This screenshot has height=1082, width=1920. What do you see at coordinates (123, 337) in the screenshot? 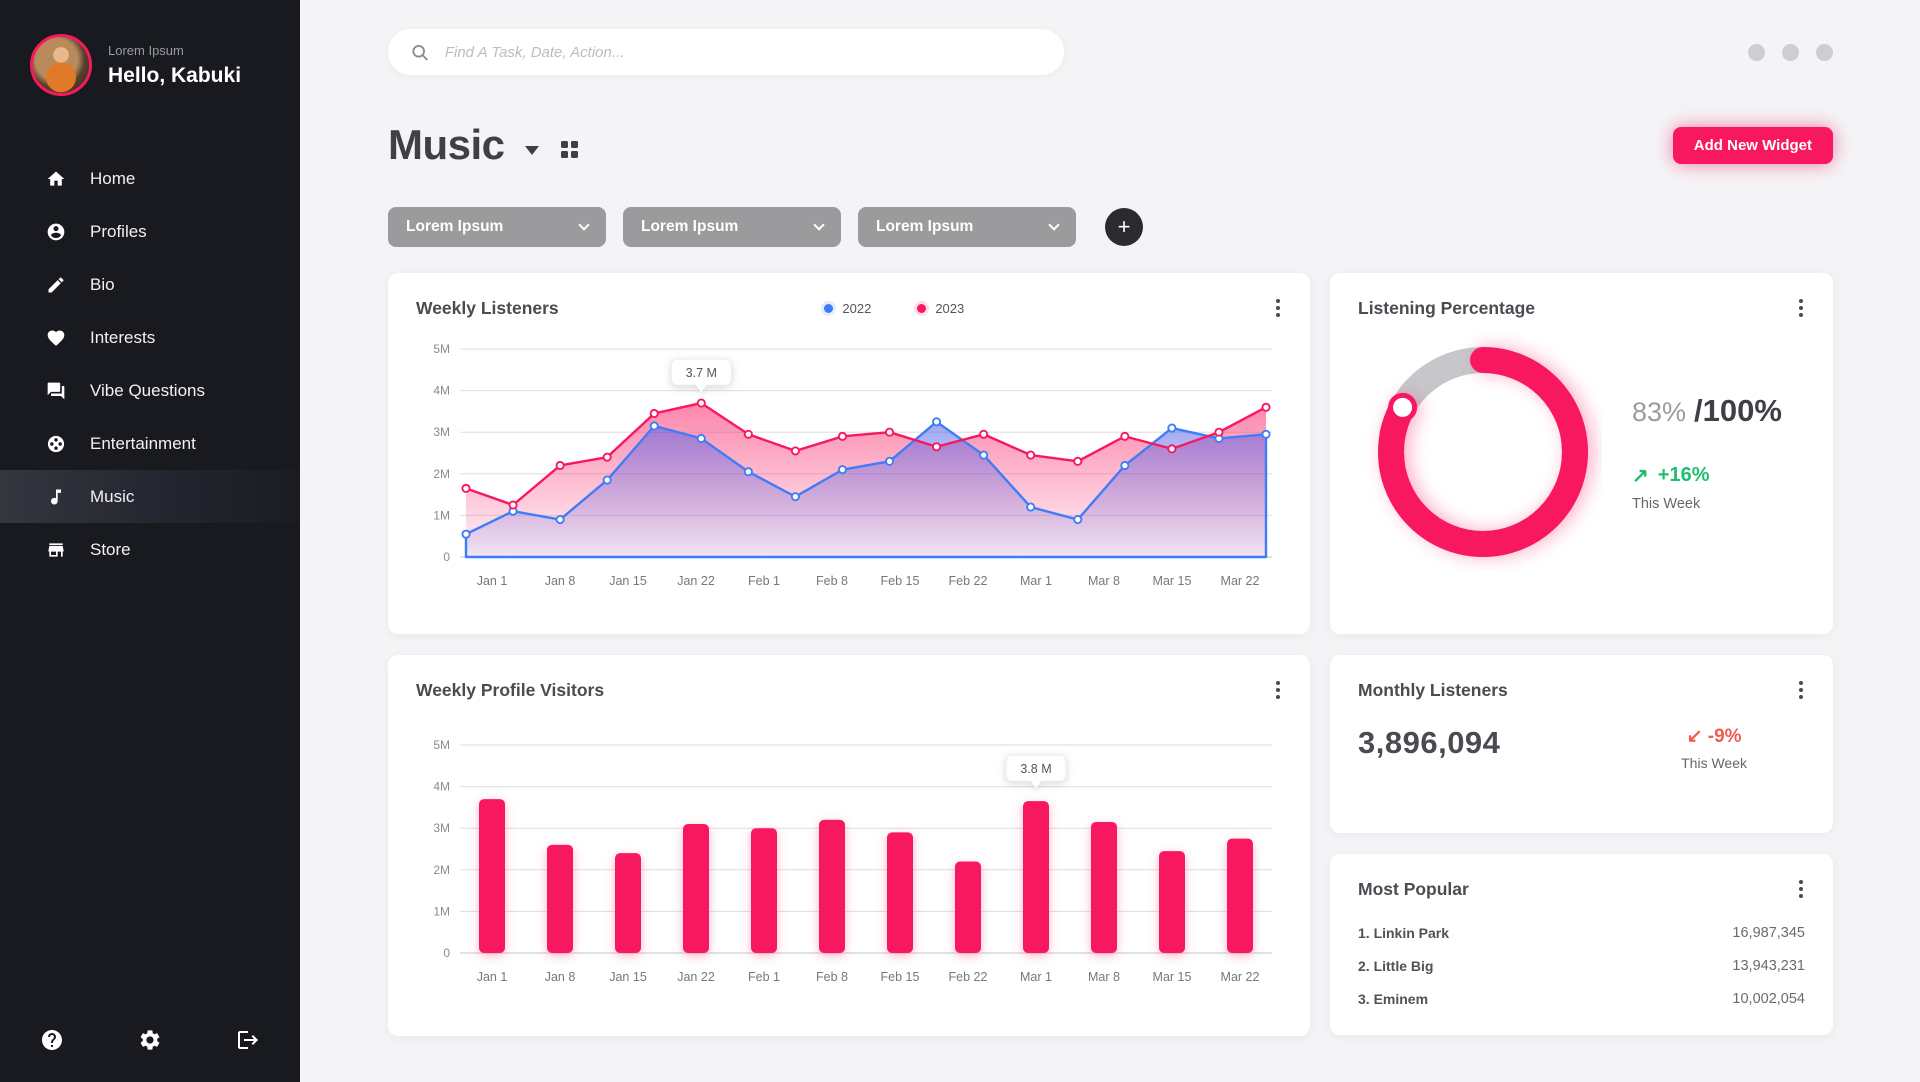
I see `sidebar-item-label: Interests` at bounding box center [123, 337].